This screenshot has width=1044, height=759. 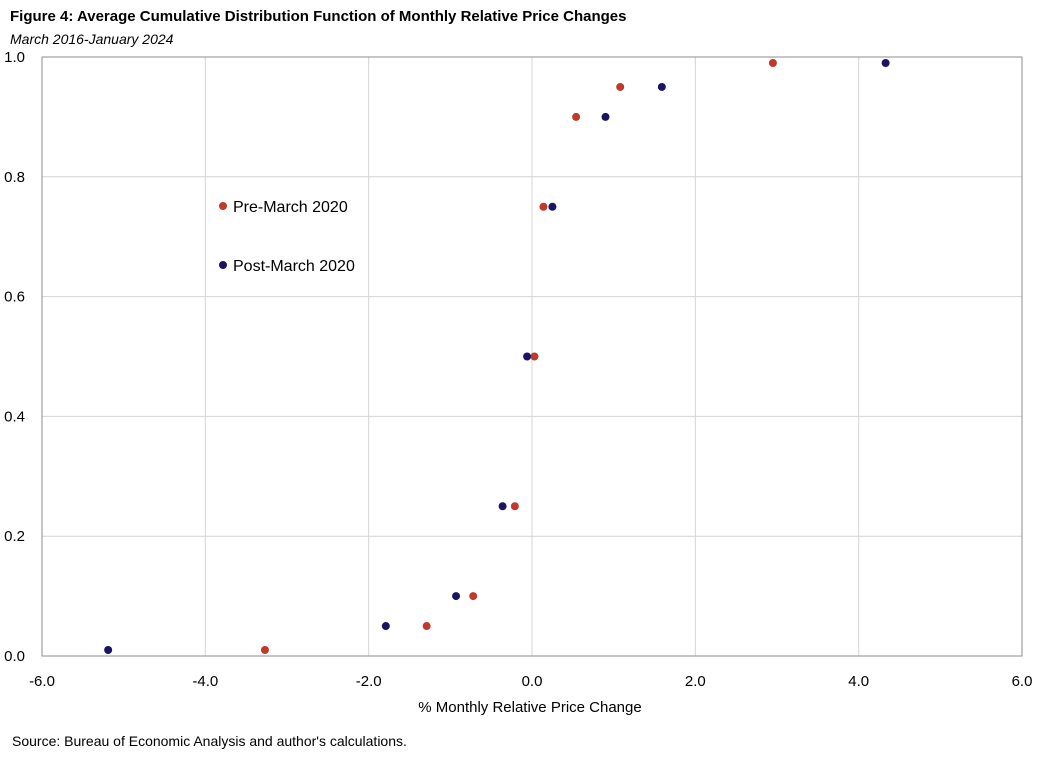 What do you see at coordinates (14, 416) in the screenshot?
I see `y-tick-label: 0.4` at bounding box center [14, 416].